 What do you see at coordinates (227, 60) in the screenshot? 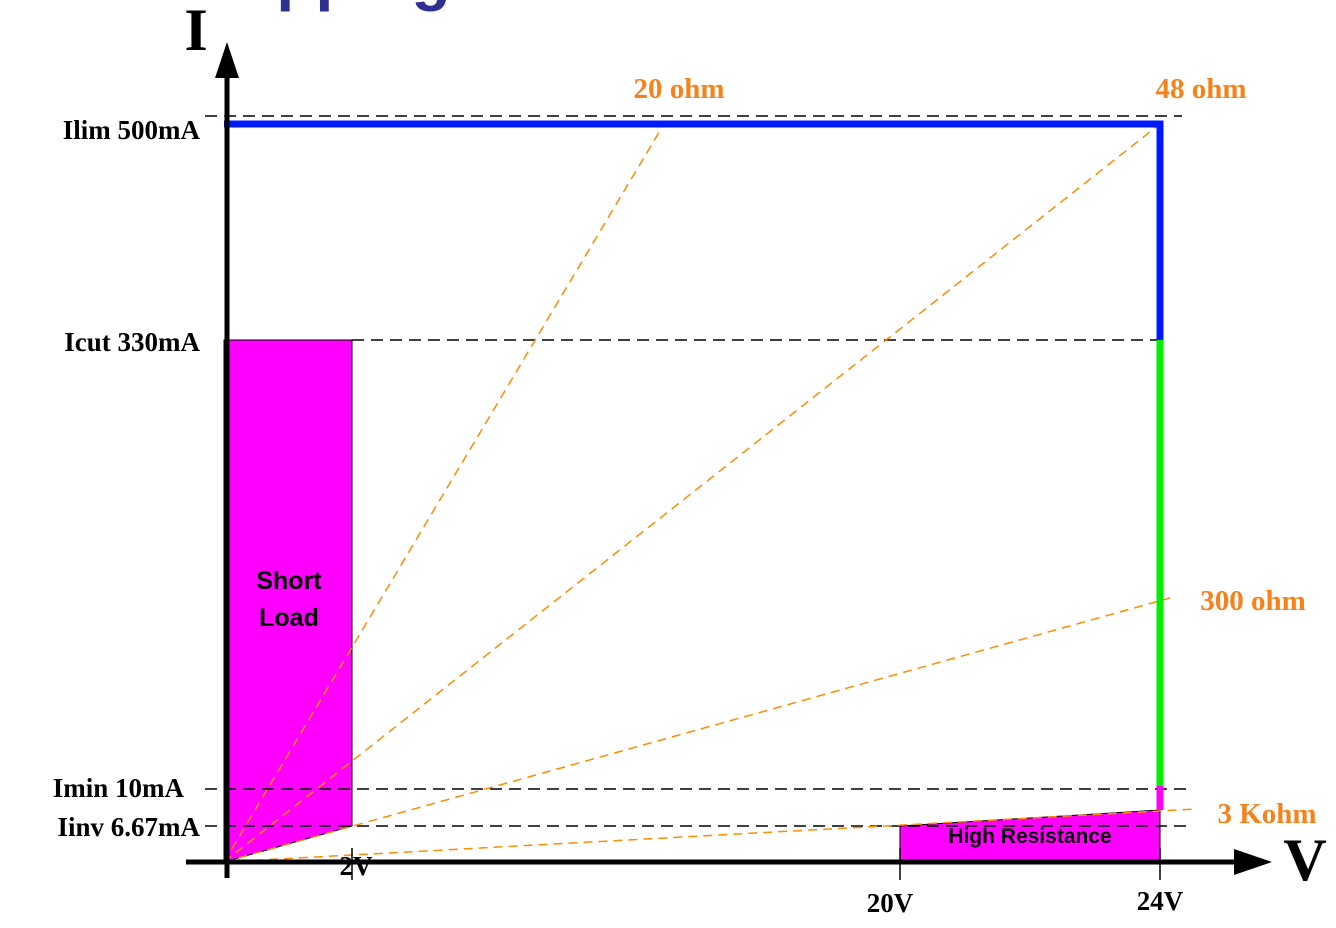
I see `y-axis-arrowhead` at bounding box center [227, 60].